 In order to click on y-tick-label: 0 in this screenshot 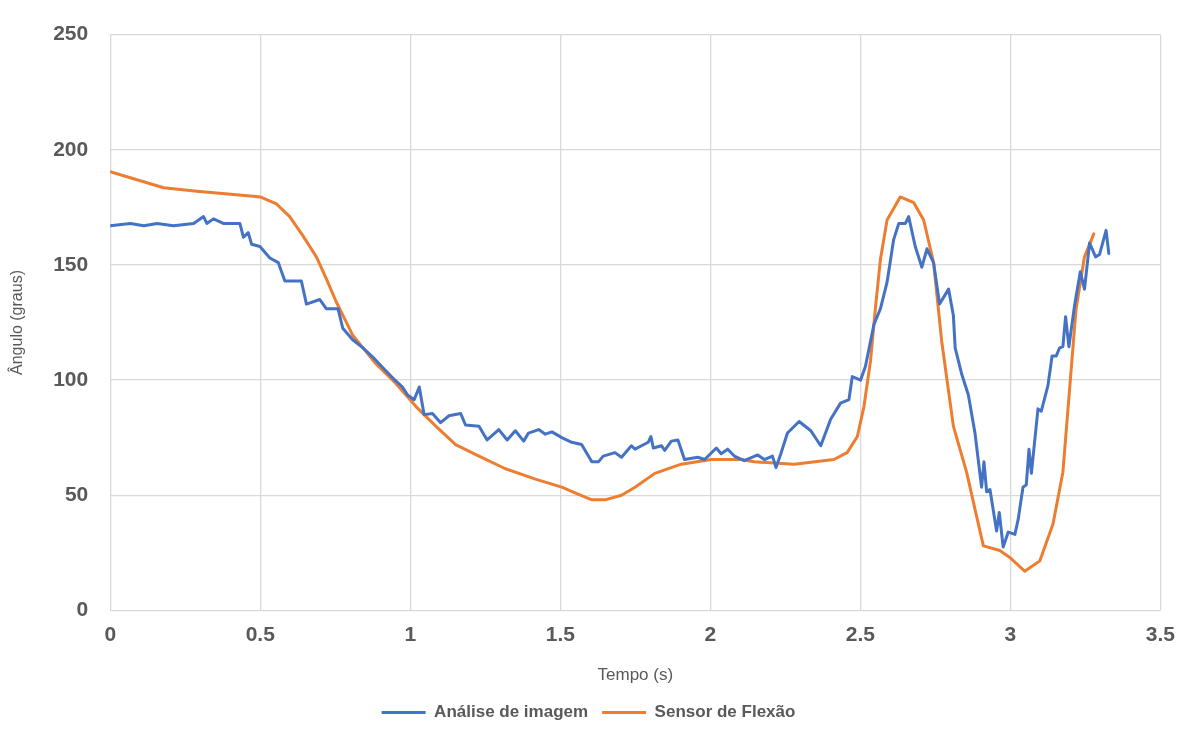, I will do `click(82, 609)`.